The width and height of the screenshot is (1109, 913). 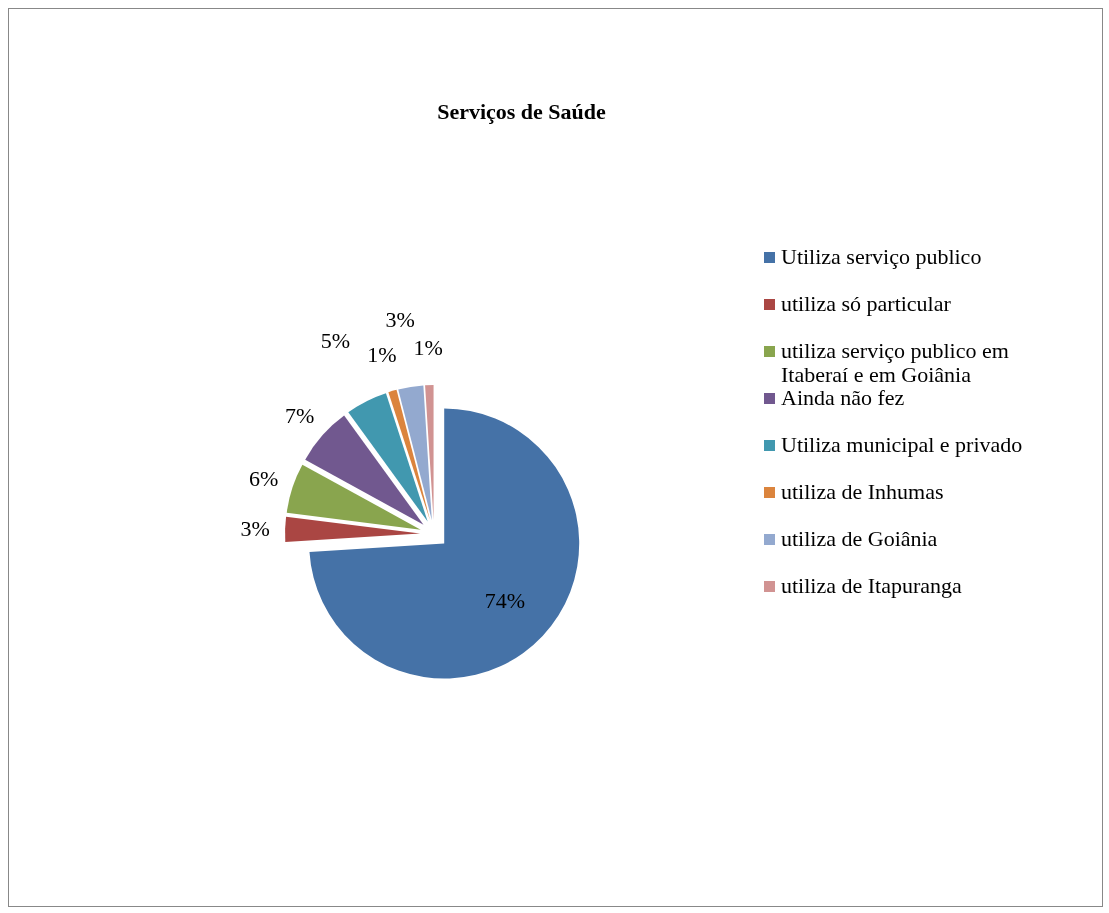 What do you see at coordinates (264, 479) in the screenshot?
I see `data-label: 6%` at bounding box center [264, 479].